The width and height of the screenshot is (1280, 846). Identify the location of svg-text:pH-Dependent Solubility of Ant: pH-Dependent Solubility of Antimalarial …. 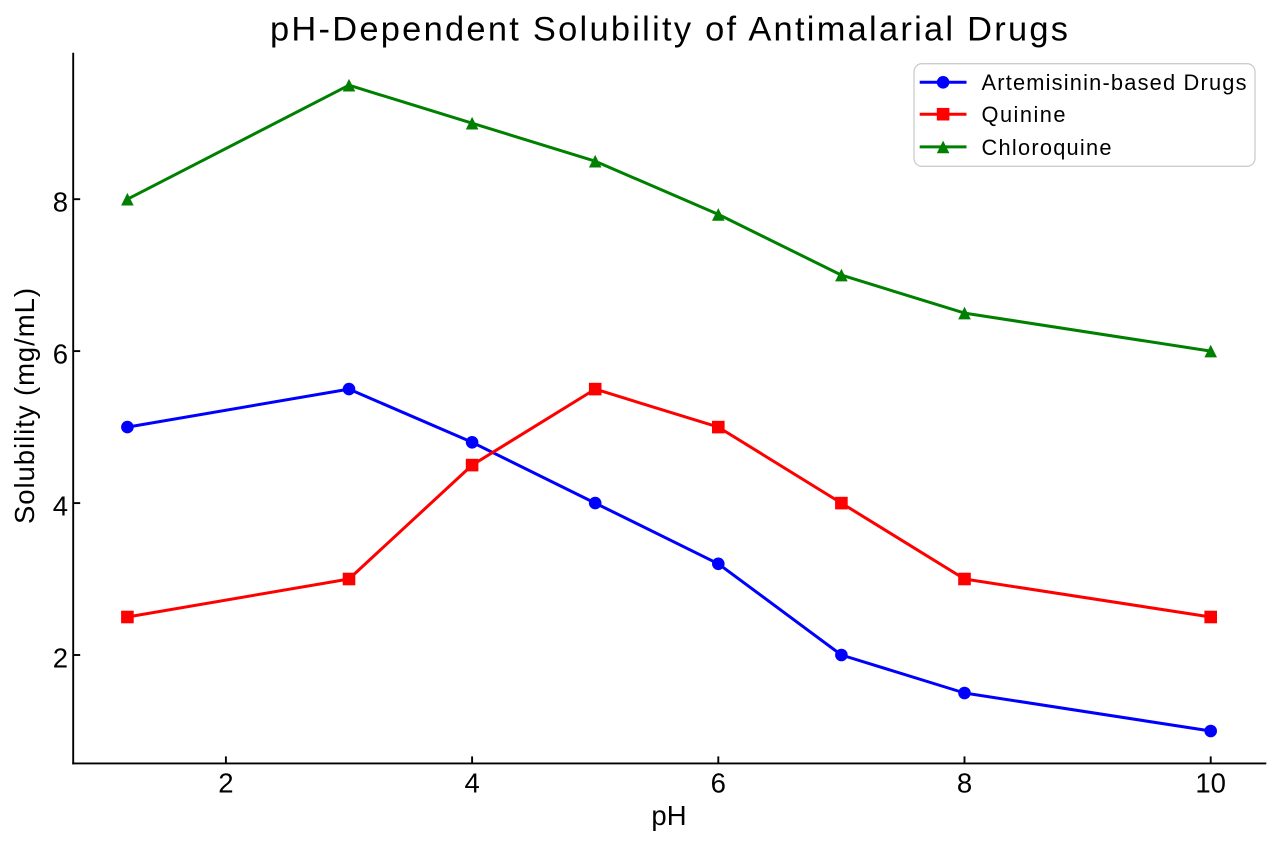
(669, 30).